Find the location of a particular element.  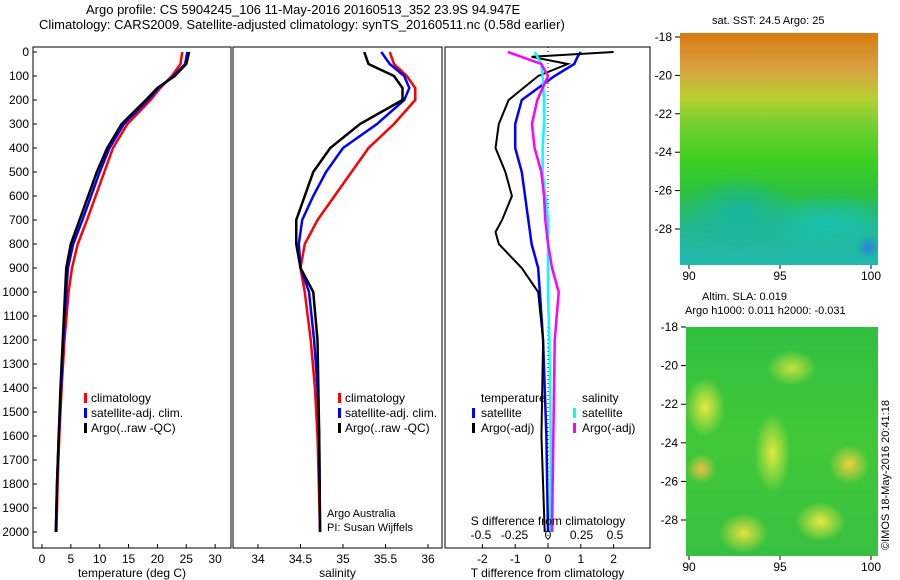

legend-label: Argo(..raw -QC) is located at coordinates (387, 428).